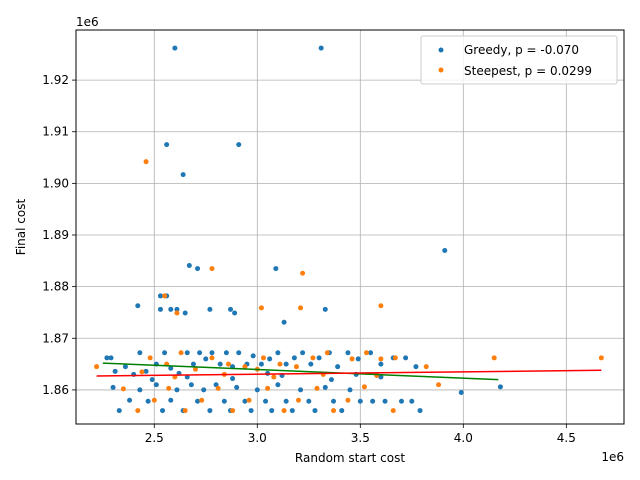  I want to click on x-tick-label: 2.5, so click(154, 438).